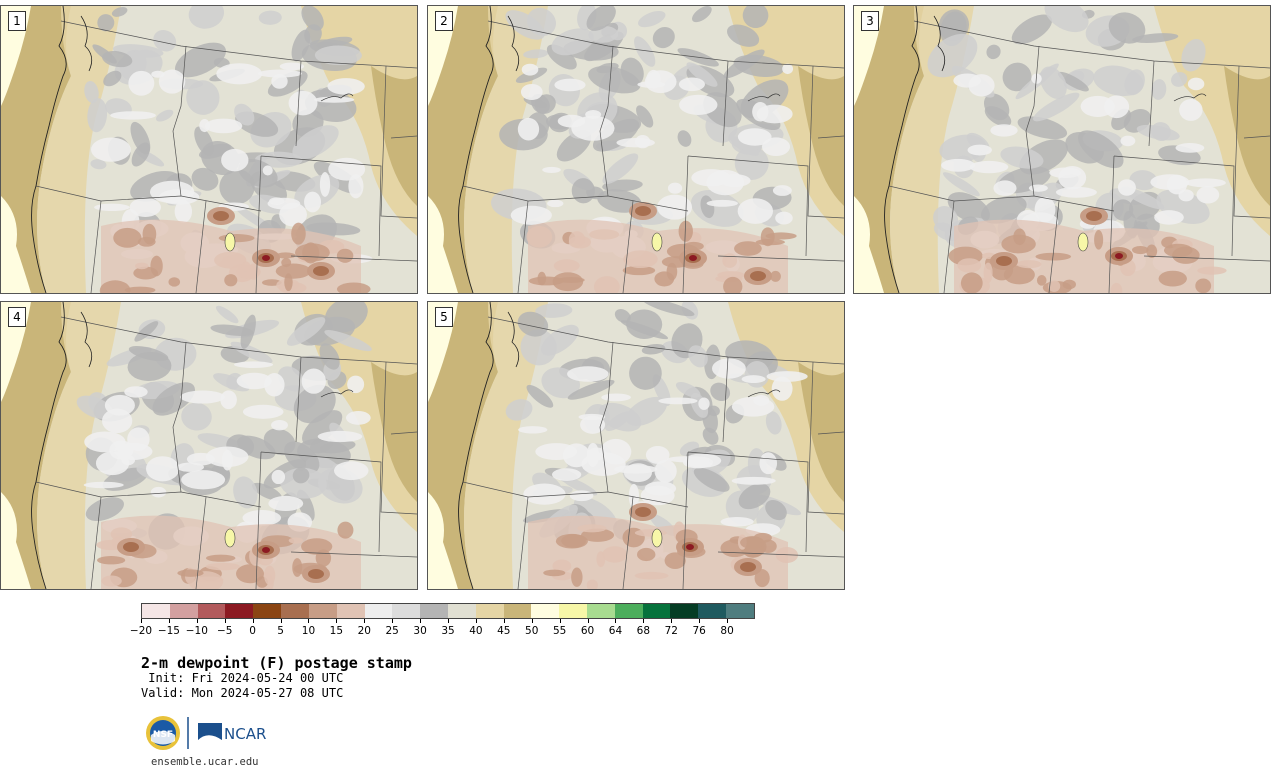 The width and height of the screenshot is (1280, 773). Describe the element at coordinates (141, 631) in the screenshot. I see `colorbar-tick-label: −20` at that location.